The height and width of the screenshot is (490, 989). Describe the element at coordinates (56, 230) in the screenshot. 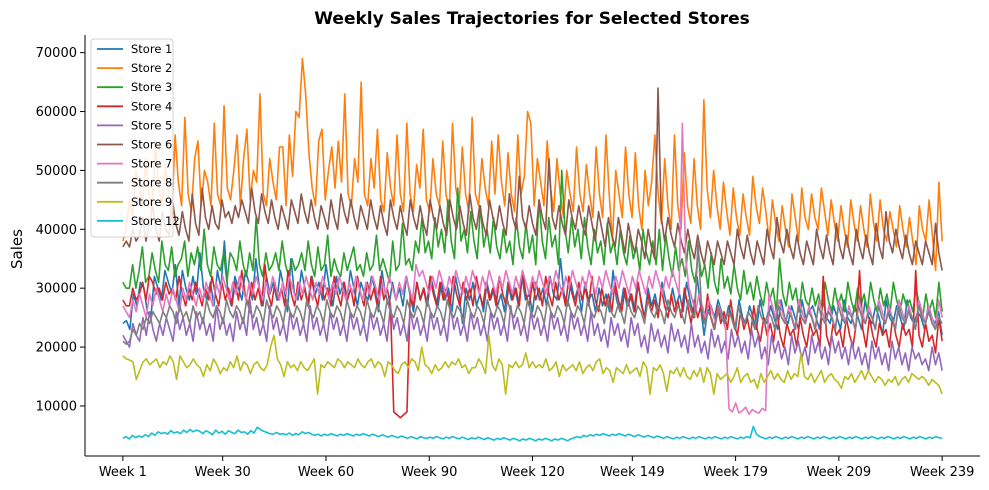

I see `y-tick-label: 40000` at that location.